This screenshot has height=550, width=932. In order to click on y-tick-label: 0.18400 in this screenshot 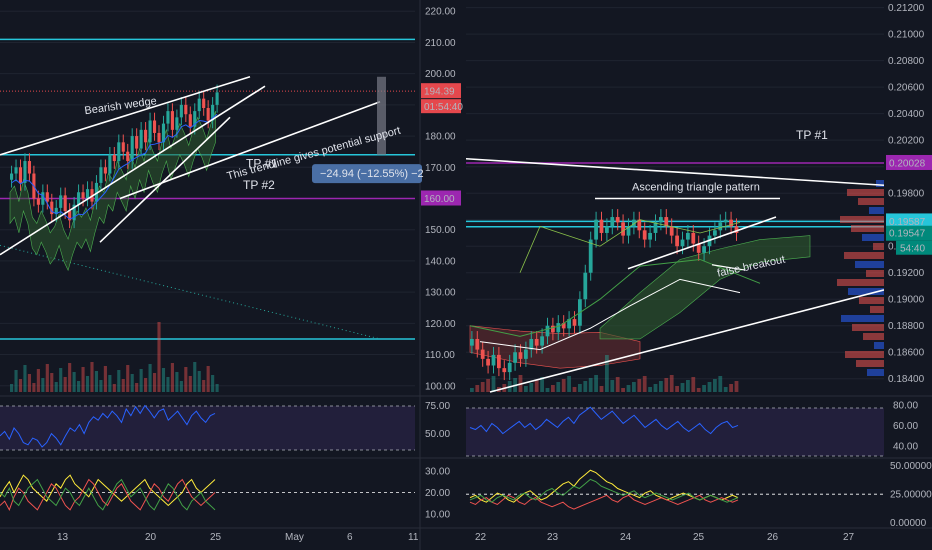, I will do `click(906, 379)`.